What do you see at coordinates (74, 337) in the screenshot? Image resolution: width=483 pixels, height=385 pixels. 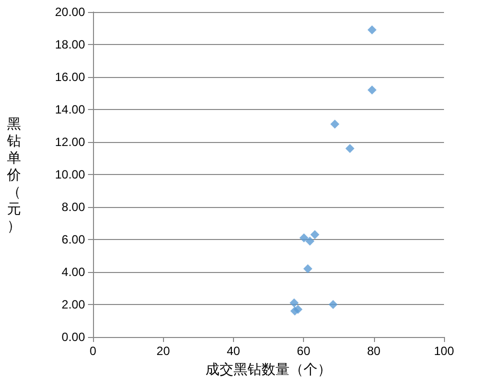 I see `y-tick-label: 0.00` at bounding box center [74, 337].